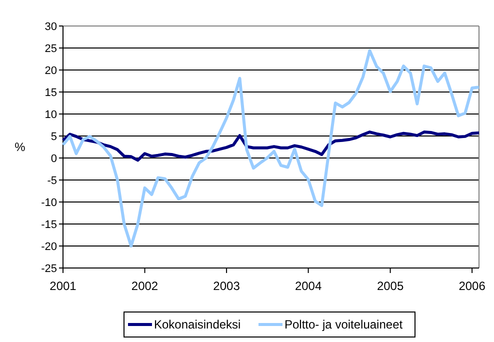  Describe the element at coordinates (50, 70) in the screenshot. I see `y-tick-label: 20` at that location.